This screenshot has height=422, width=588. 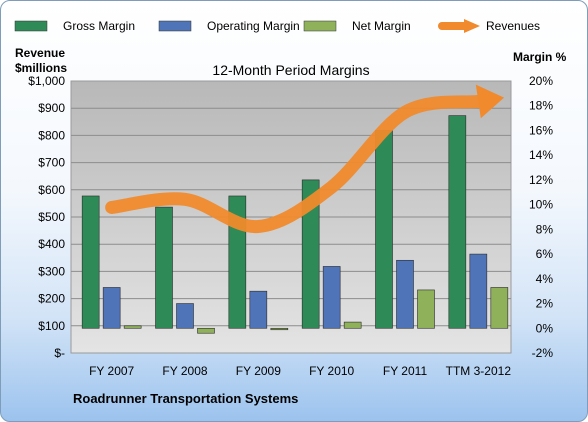 I want to click on right-tick-label: 0%, so click(x=545, y=328).